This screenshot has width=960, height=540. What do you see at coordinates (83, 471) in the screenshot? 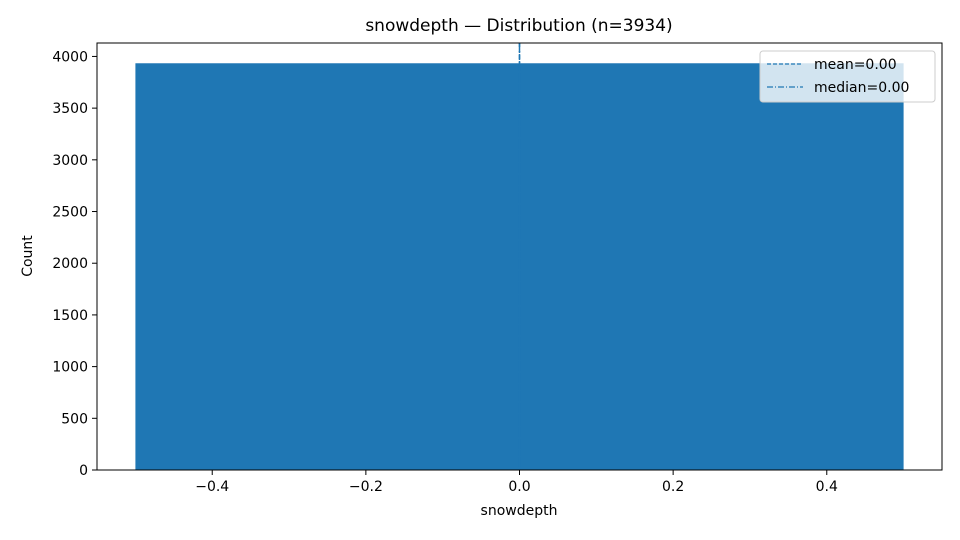
I see `y-tick-label: 0` at bounding box center [83, 471].